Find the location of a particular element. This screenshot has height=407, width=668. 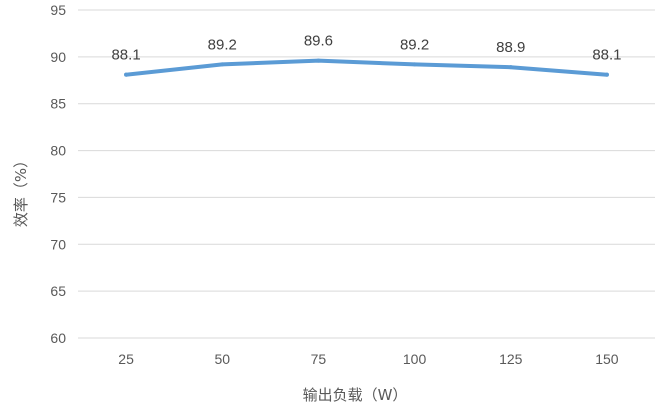

y-tick-label: 95 is located at coordinates (58, 10).